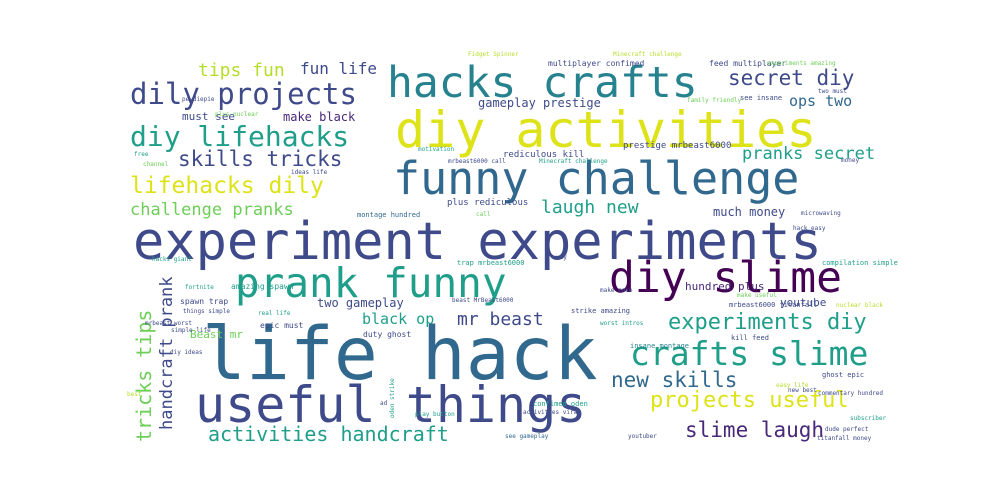 This screenshot has height=500, width=1000. What do you see at coordinates (144, 375) in the screenshot?
I see `word-tricks-tips: tricks tips` at bounding box center [144, 375].